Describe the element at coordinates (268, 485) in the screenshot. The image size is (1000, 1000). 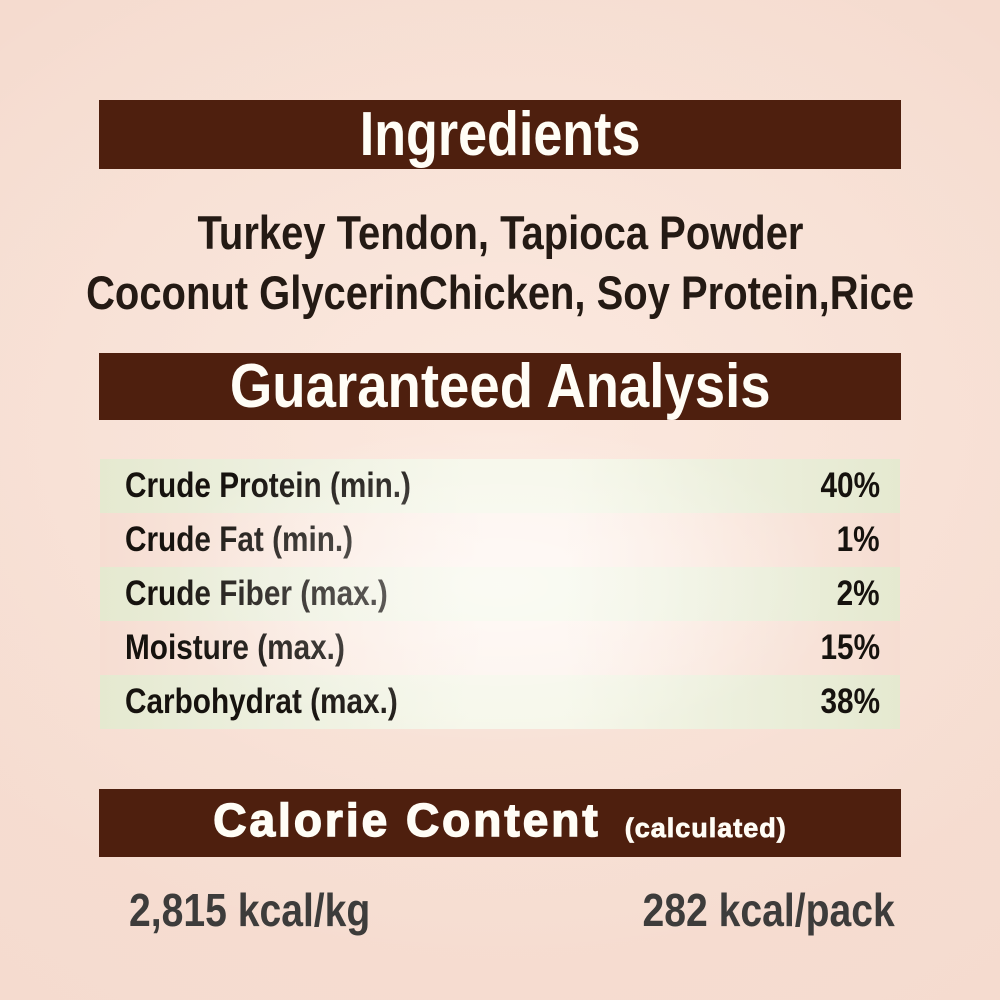
I see `row-label: Crude Protein (min.)` at that location.